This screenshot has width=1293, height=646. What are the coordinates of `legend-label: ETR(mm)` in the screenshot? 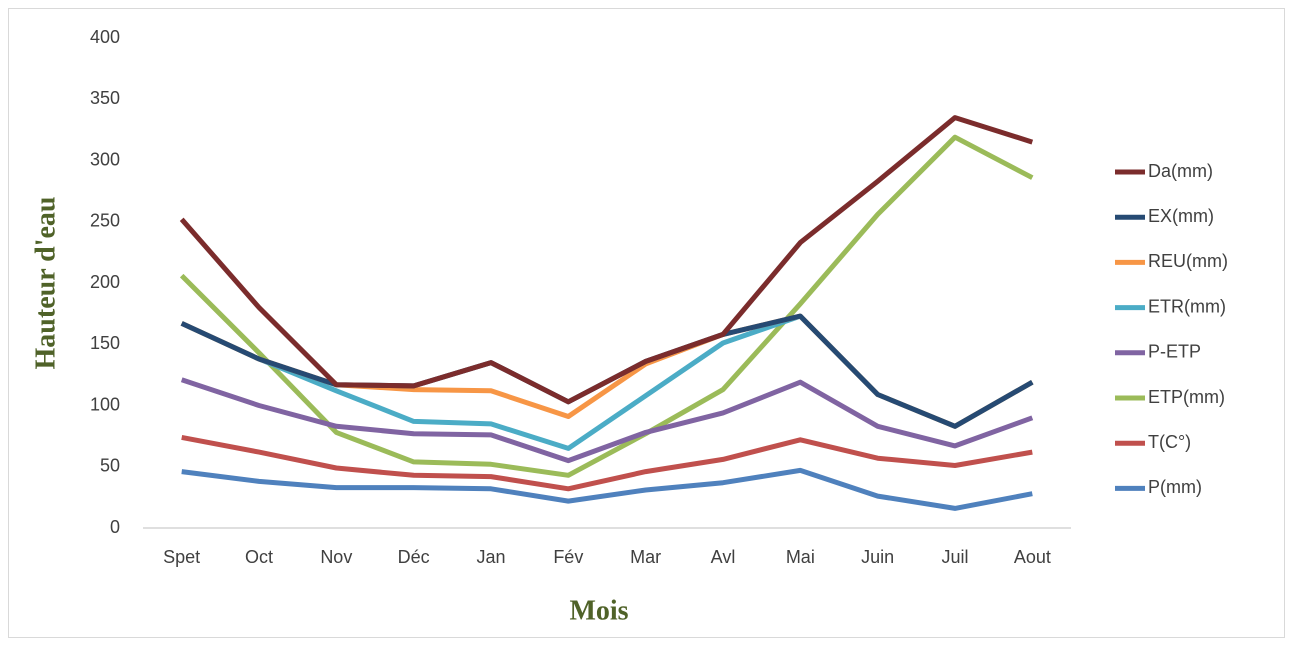 It's located at (1187, 306).